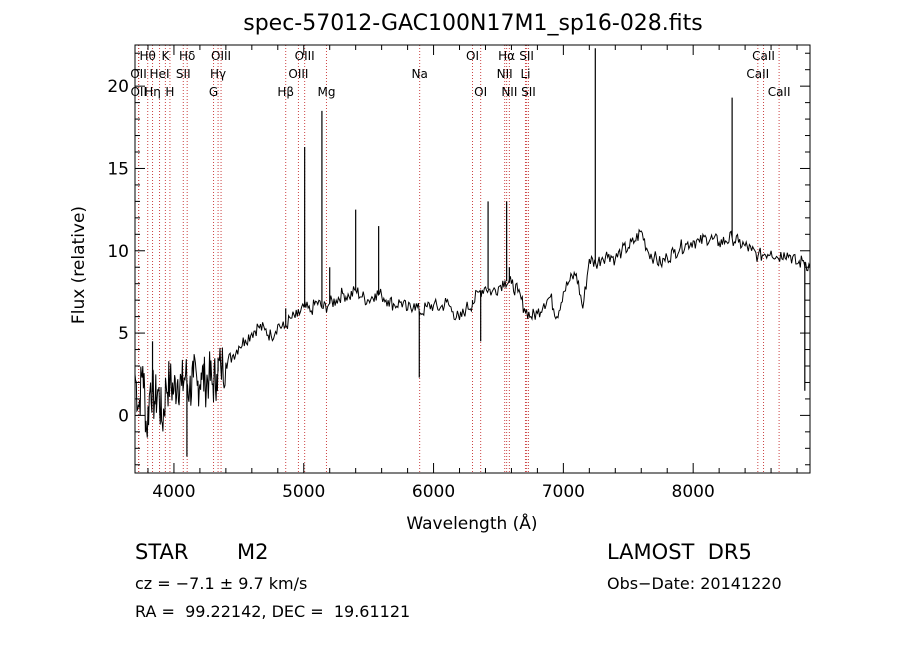 Image resolution: width=900 pixels, height=649 pixels. I want to click on line-label: Mg, so click(326, 92).